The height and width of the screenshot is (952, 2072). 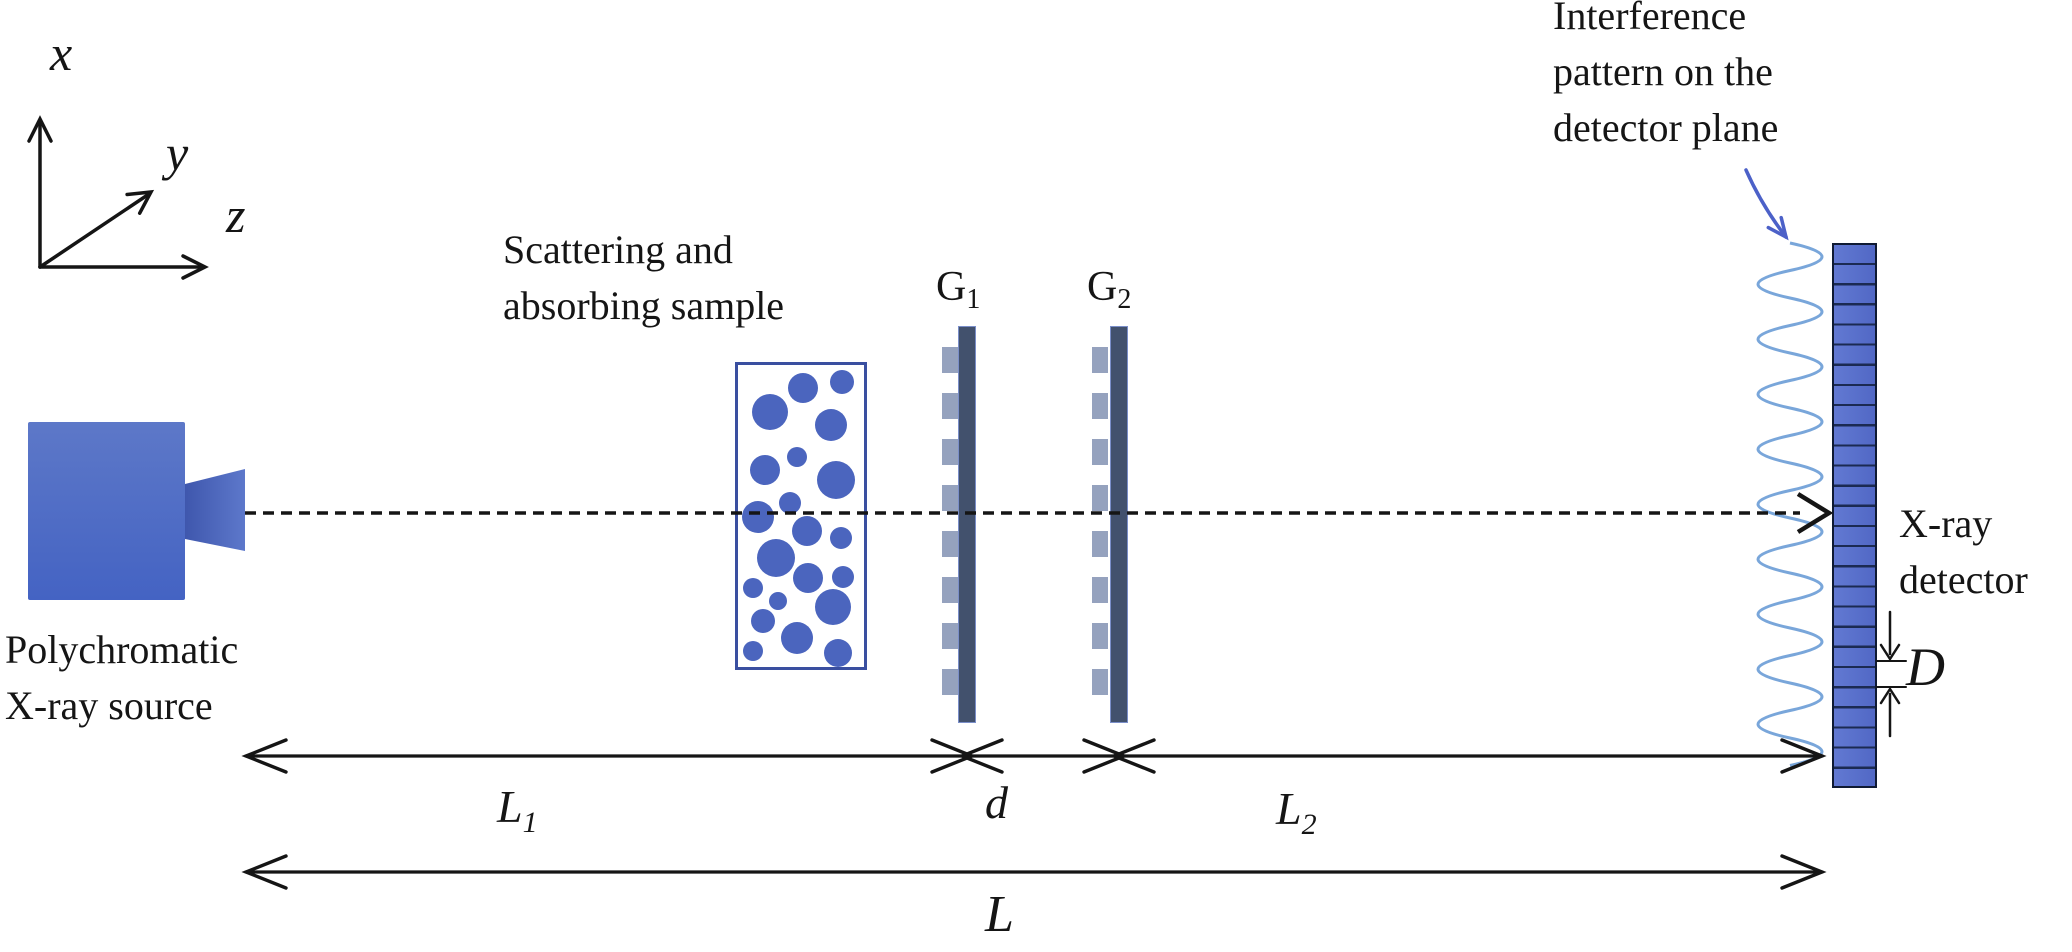 I want to click on sample-box, so click(x=801, y=516).